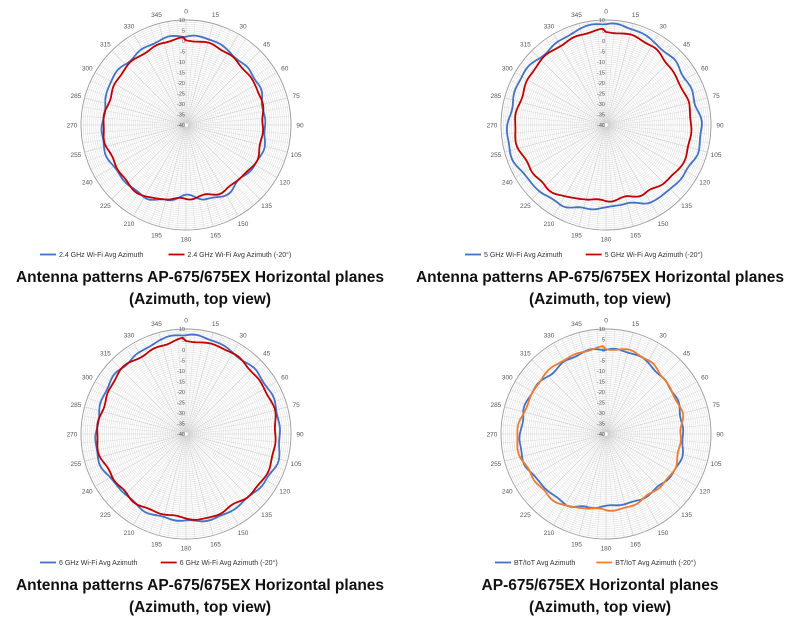  What do you see at coordinates (296, 155) in the screenshot?
I see `angle-tick-label: 105` at bounding box center [296, 155].